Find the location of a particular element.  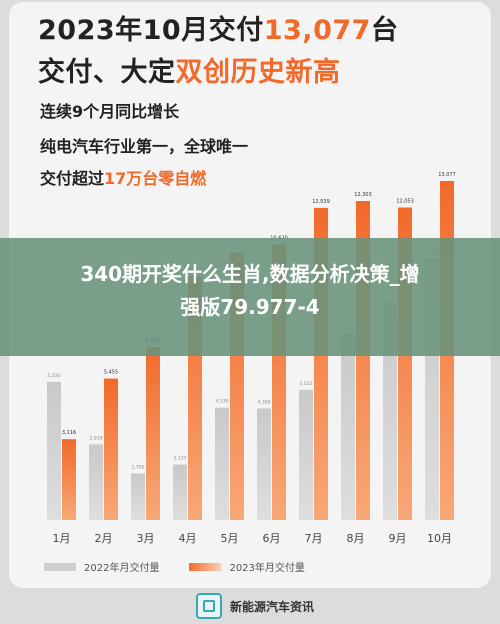

category-label-4: 4月 is located at coordinates (188, 538).